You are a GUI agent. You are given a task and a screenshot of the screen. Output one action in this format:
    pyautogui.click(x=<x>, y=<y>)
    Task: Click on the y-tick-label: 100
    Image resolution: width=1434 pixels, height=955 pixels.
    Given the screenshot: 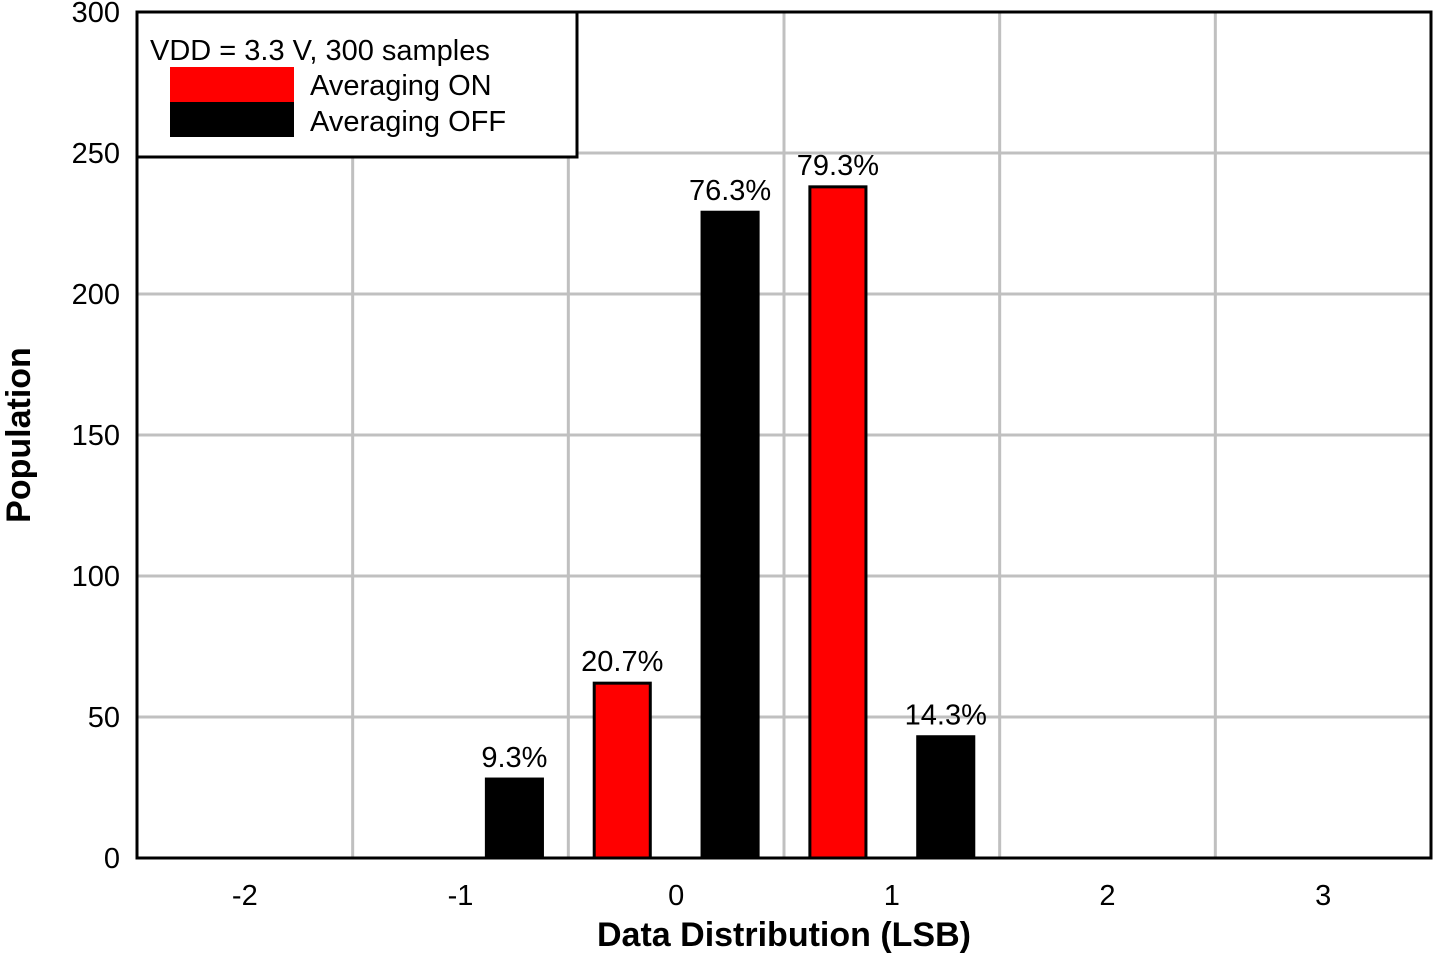 What is the action you would take?
    pyautogui.click(x=96, y=577)
    